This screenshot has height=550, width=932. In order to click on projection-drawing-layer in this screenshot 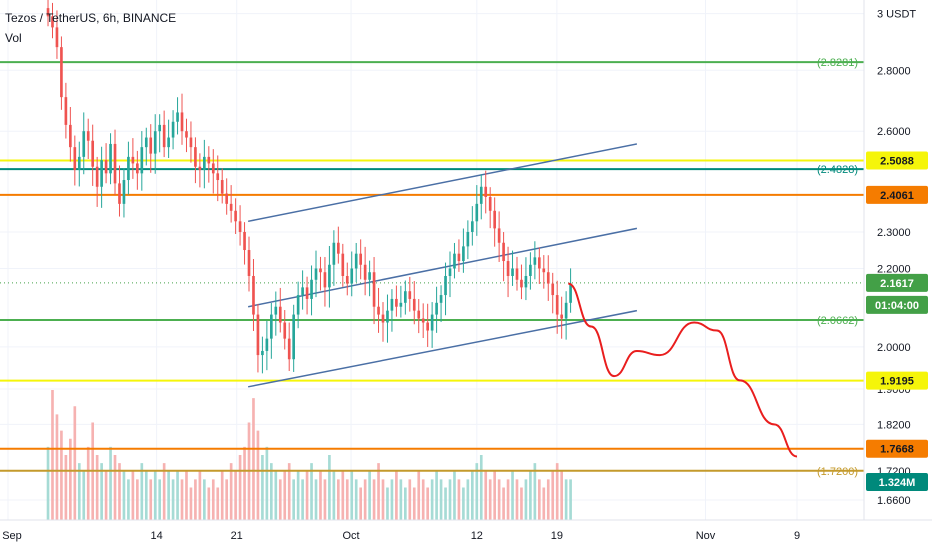, I will do `click(682, 370)`.